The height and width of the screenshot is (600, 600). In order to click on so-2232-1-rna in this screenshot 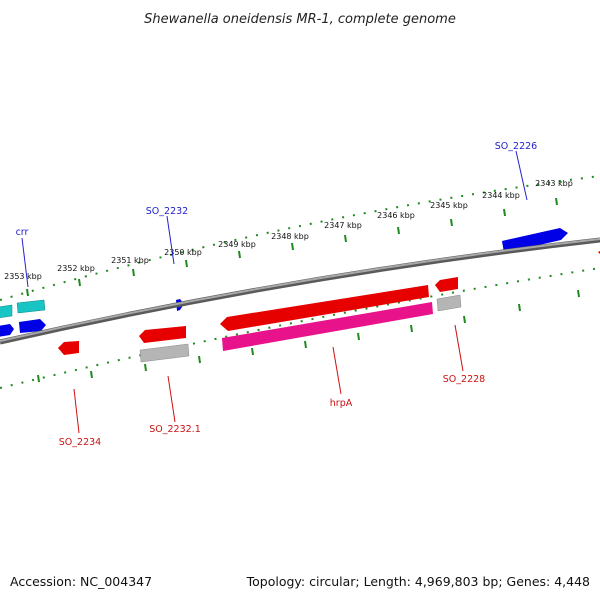, I will do `click(164, 353)`.